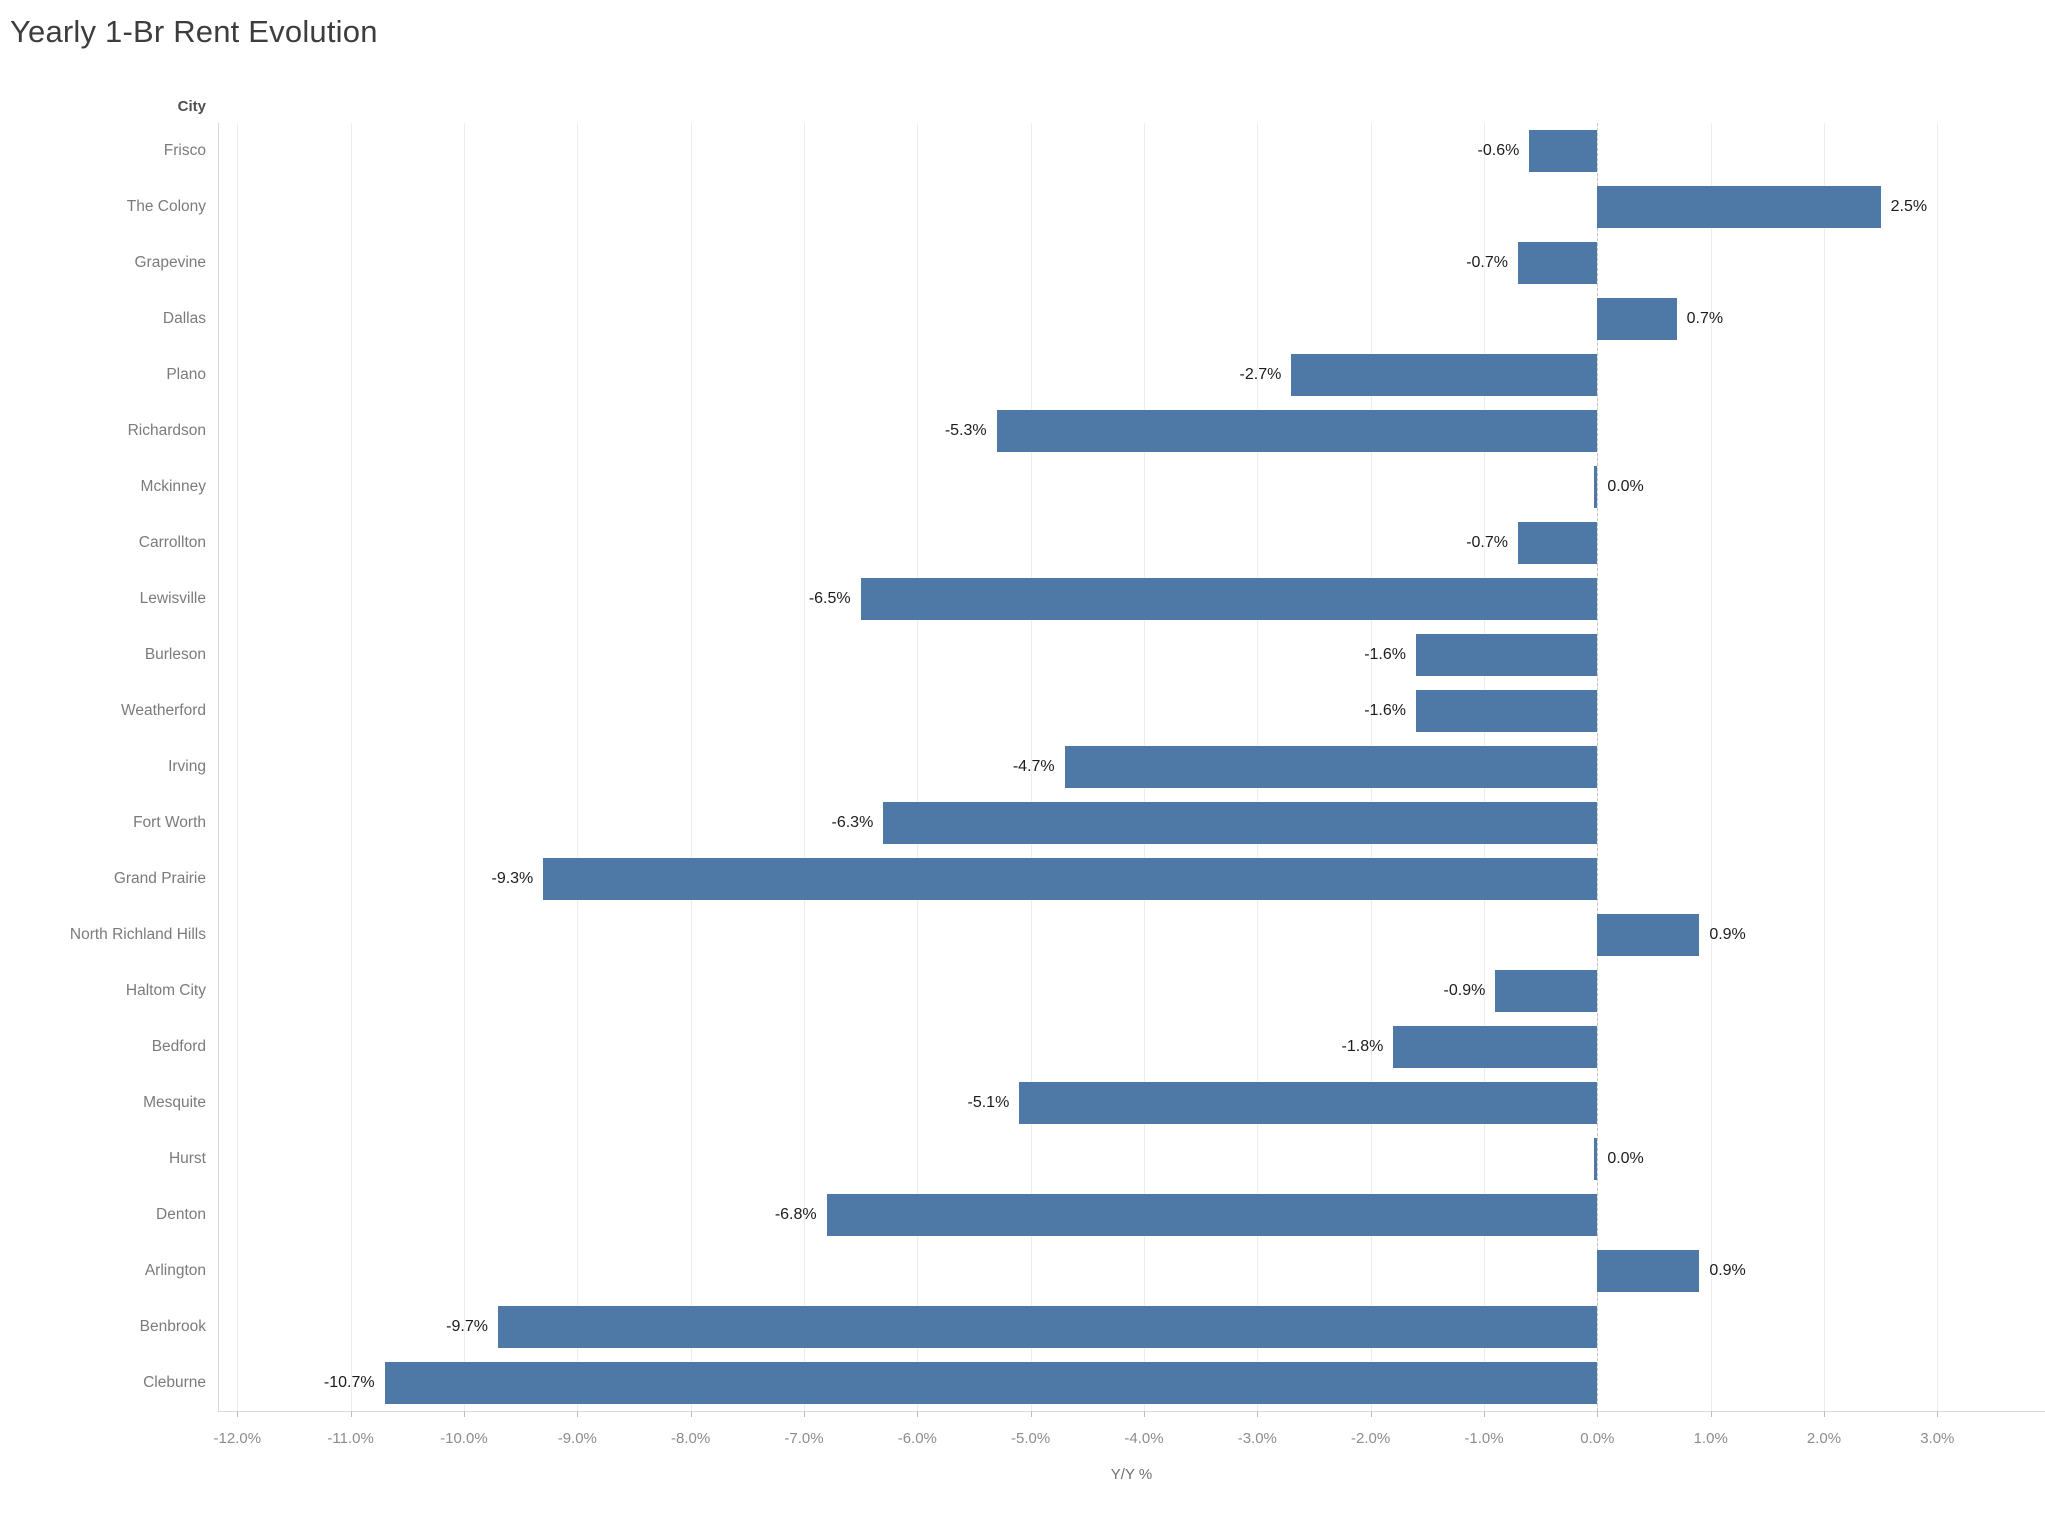 The width and height of the screenshot is (2045, 1514). Describe the element at coordinates (191, 106) in the screenshot. I see `column-header-city: City` at that location.